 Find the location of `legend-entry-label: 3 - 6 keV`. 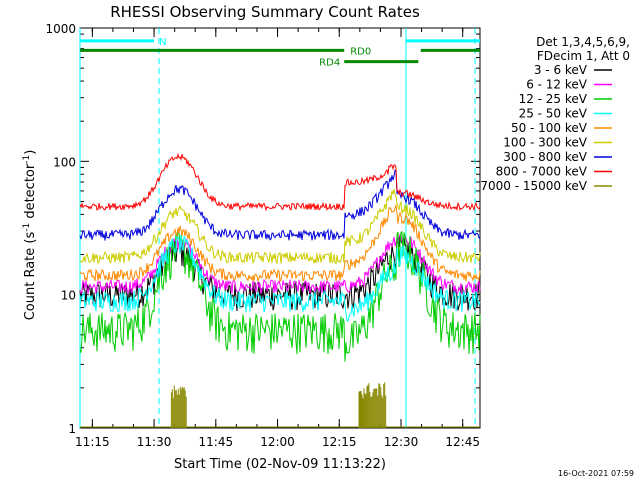

legend-entry-label: 3 - 6 keV is located at coordinates (561, 70).